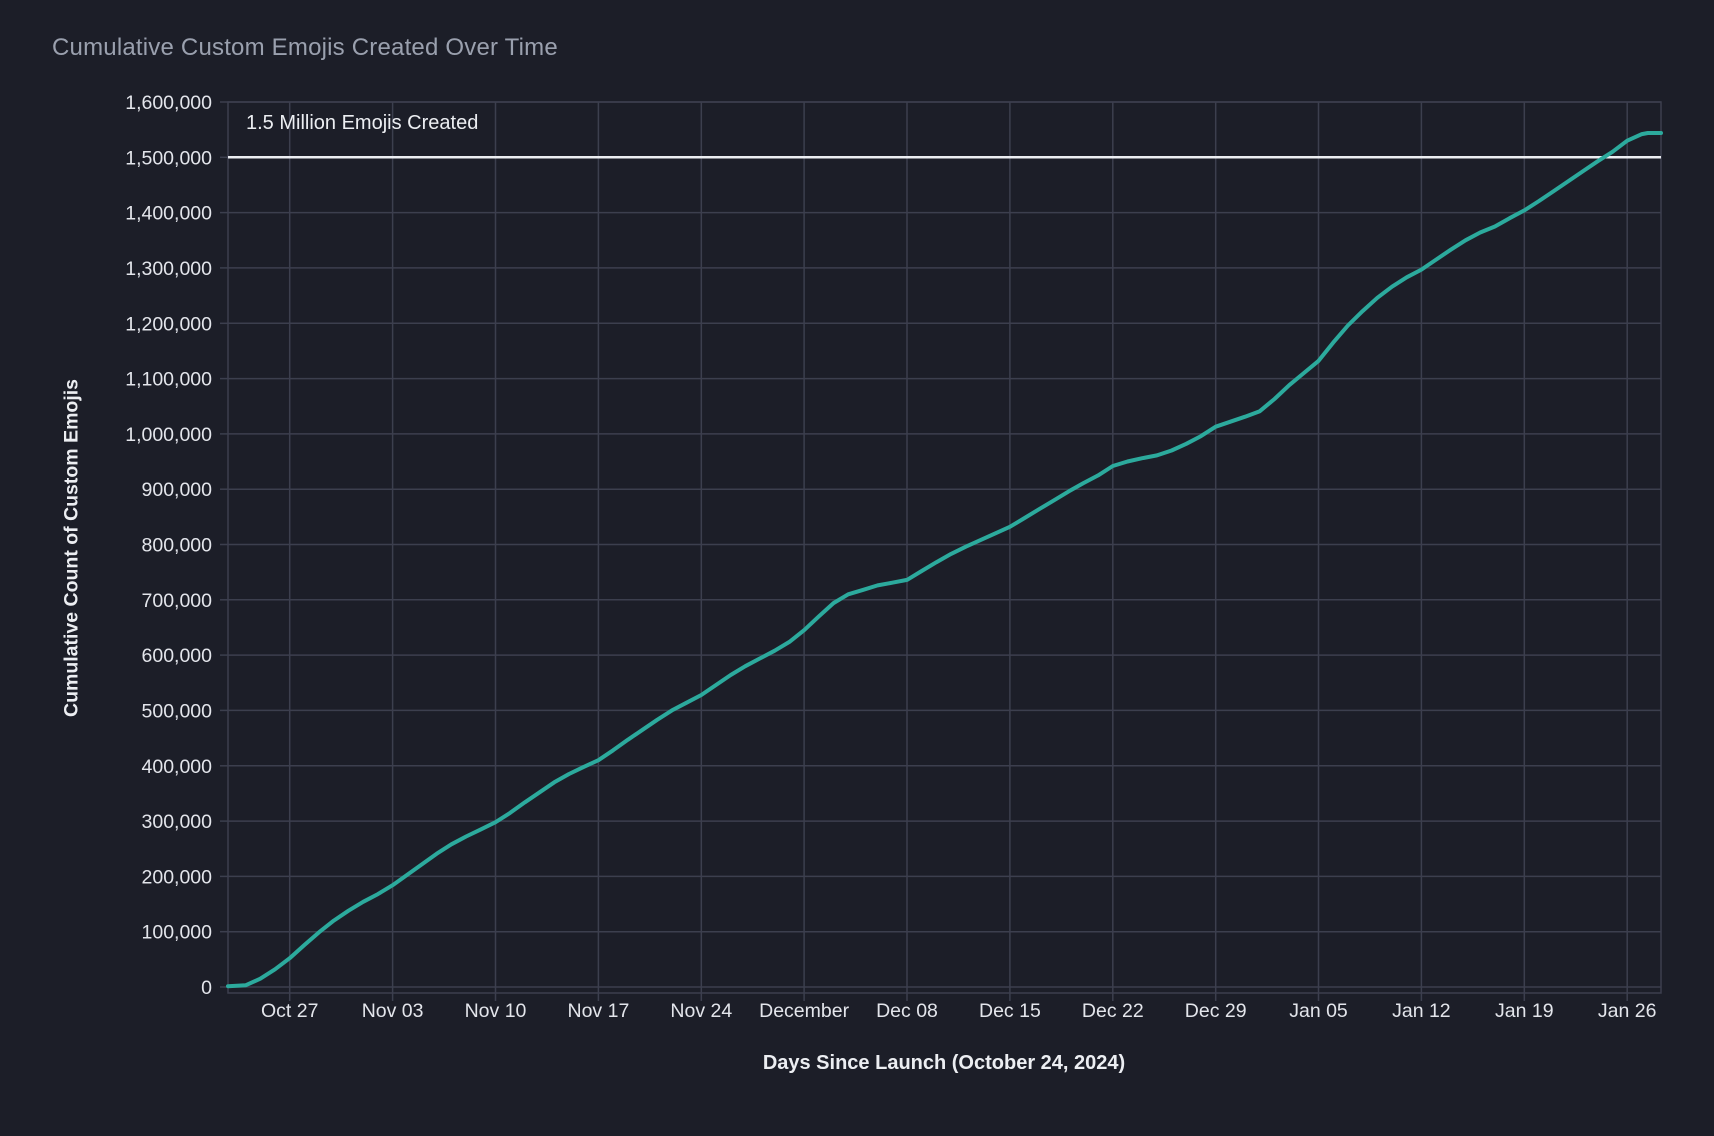 This screenshot has height=1136, width=1714. I want to click on y-tick-label: 700,000, so click(177, 601).